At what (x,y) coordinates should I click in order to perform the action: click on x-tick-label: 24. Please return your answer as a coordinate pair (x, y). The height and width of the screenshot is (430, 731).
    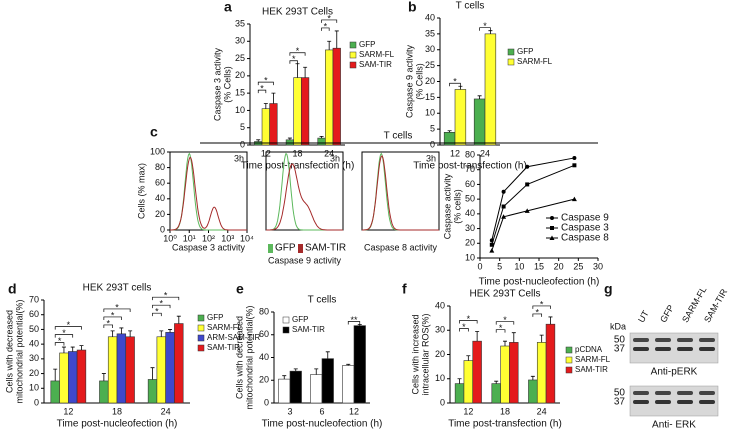
    Looking at the image, I should click on (542, 411).